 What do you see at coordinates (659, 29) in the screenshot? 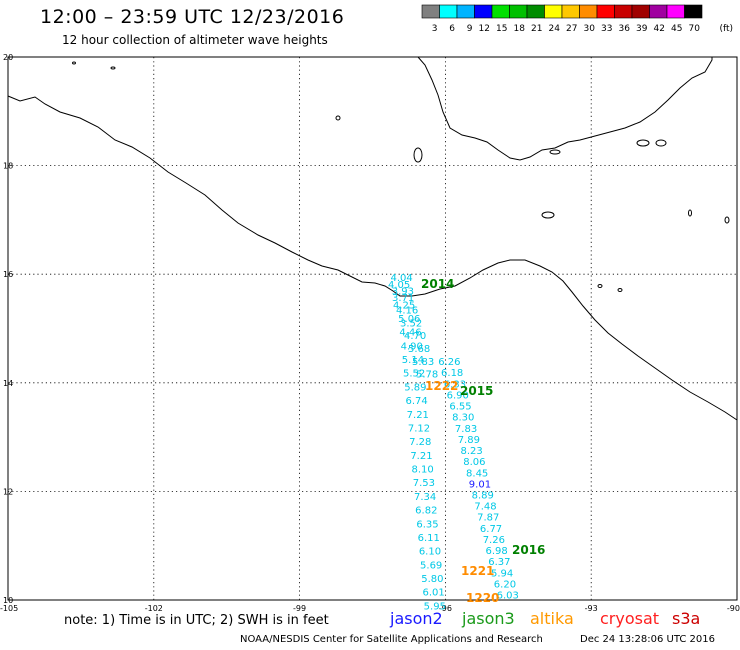
I see `legend-label: 42` at bounding box center [659, 29].